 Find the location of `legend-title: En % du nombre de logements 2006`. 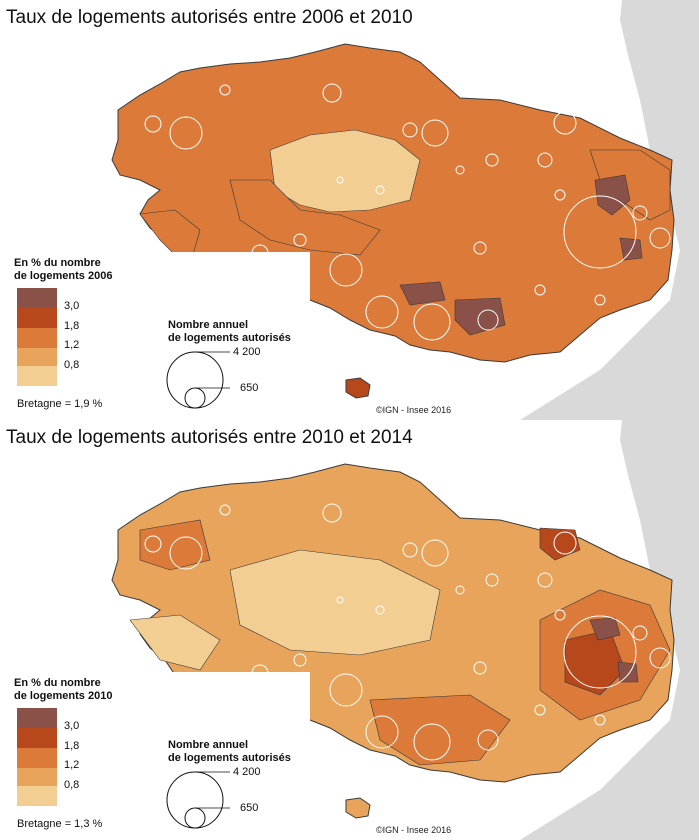

legend-title: En % du nombre de logements 2006 is located at coordinates (63, 269).